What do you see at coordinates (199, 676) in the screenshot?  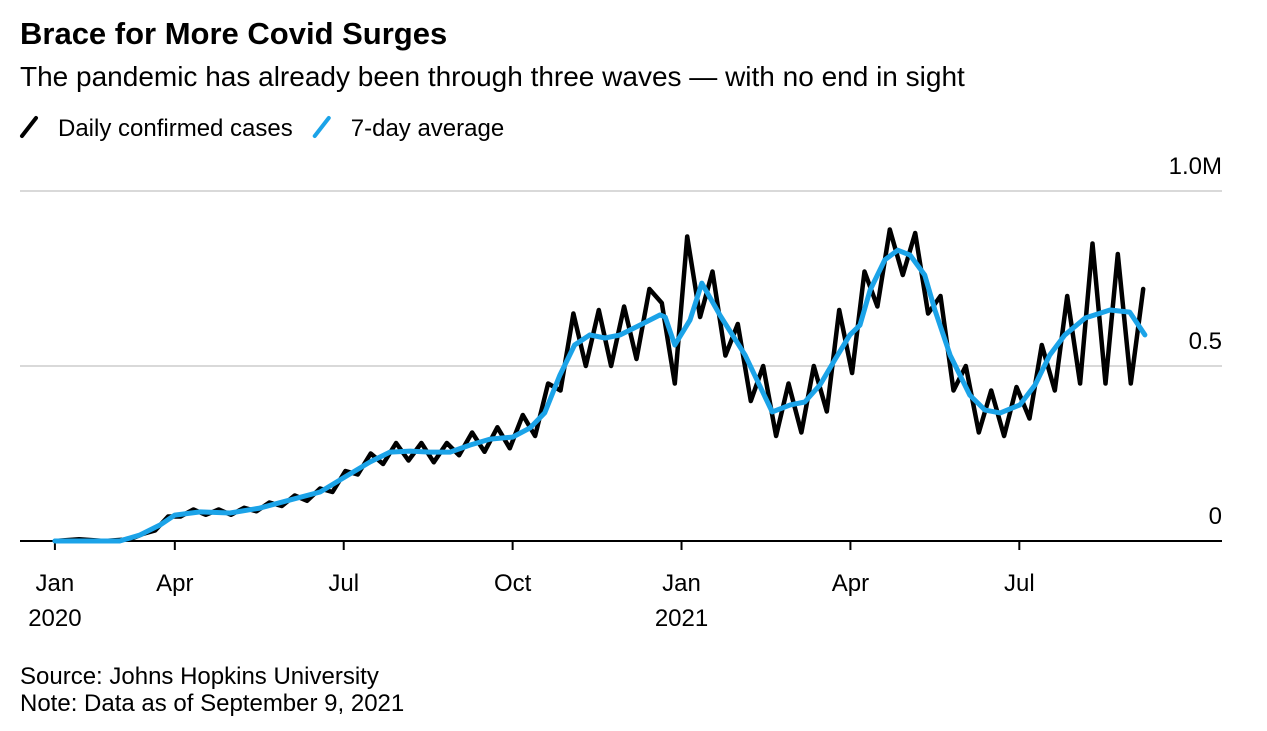 I see `source: Source: Johns Hopkins University` at bounding box center [199, 676].